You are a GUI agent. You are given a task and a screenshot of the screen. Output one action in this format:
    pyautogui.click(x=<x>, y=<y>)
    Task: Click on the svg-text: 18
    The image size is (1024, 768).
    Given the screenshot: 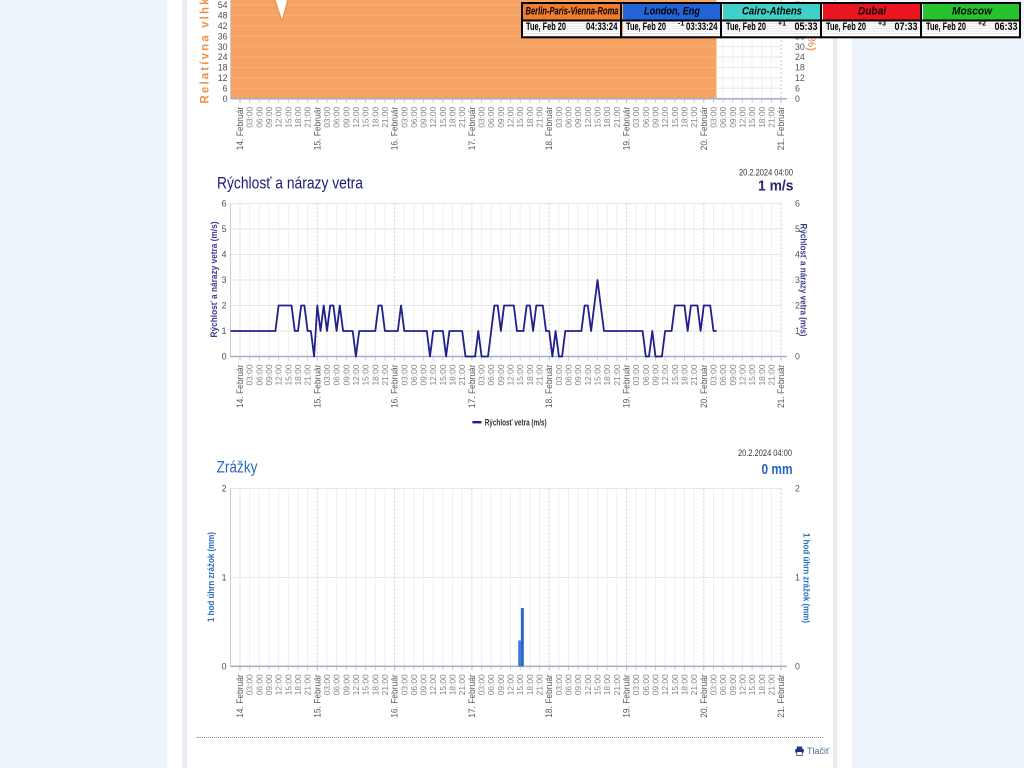 What is the action you would take?
    pyautogui.click(x=800, y=68)
    